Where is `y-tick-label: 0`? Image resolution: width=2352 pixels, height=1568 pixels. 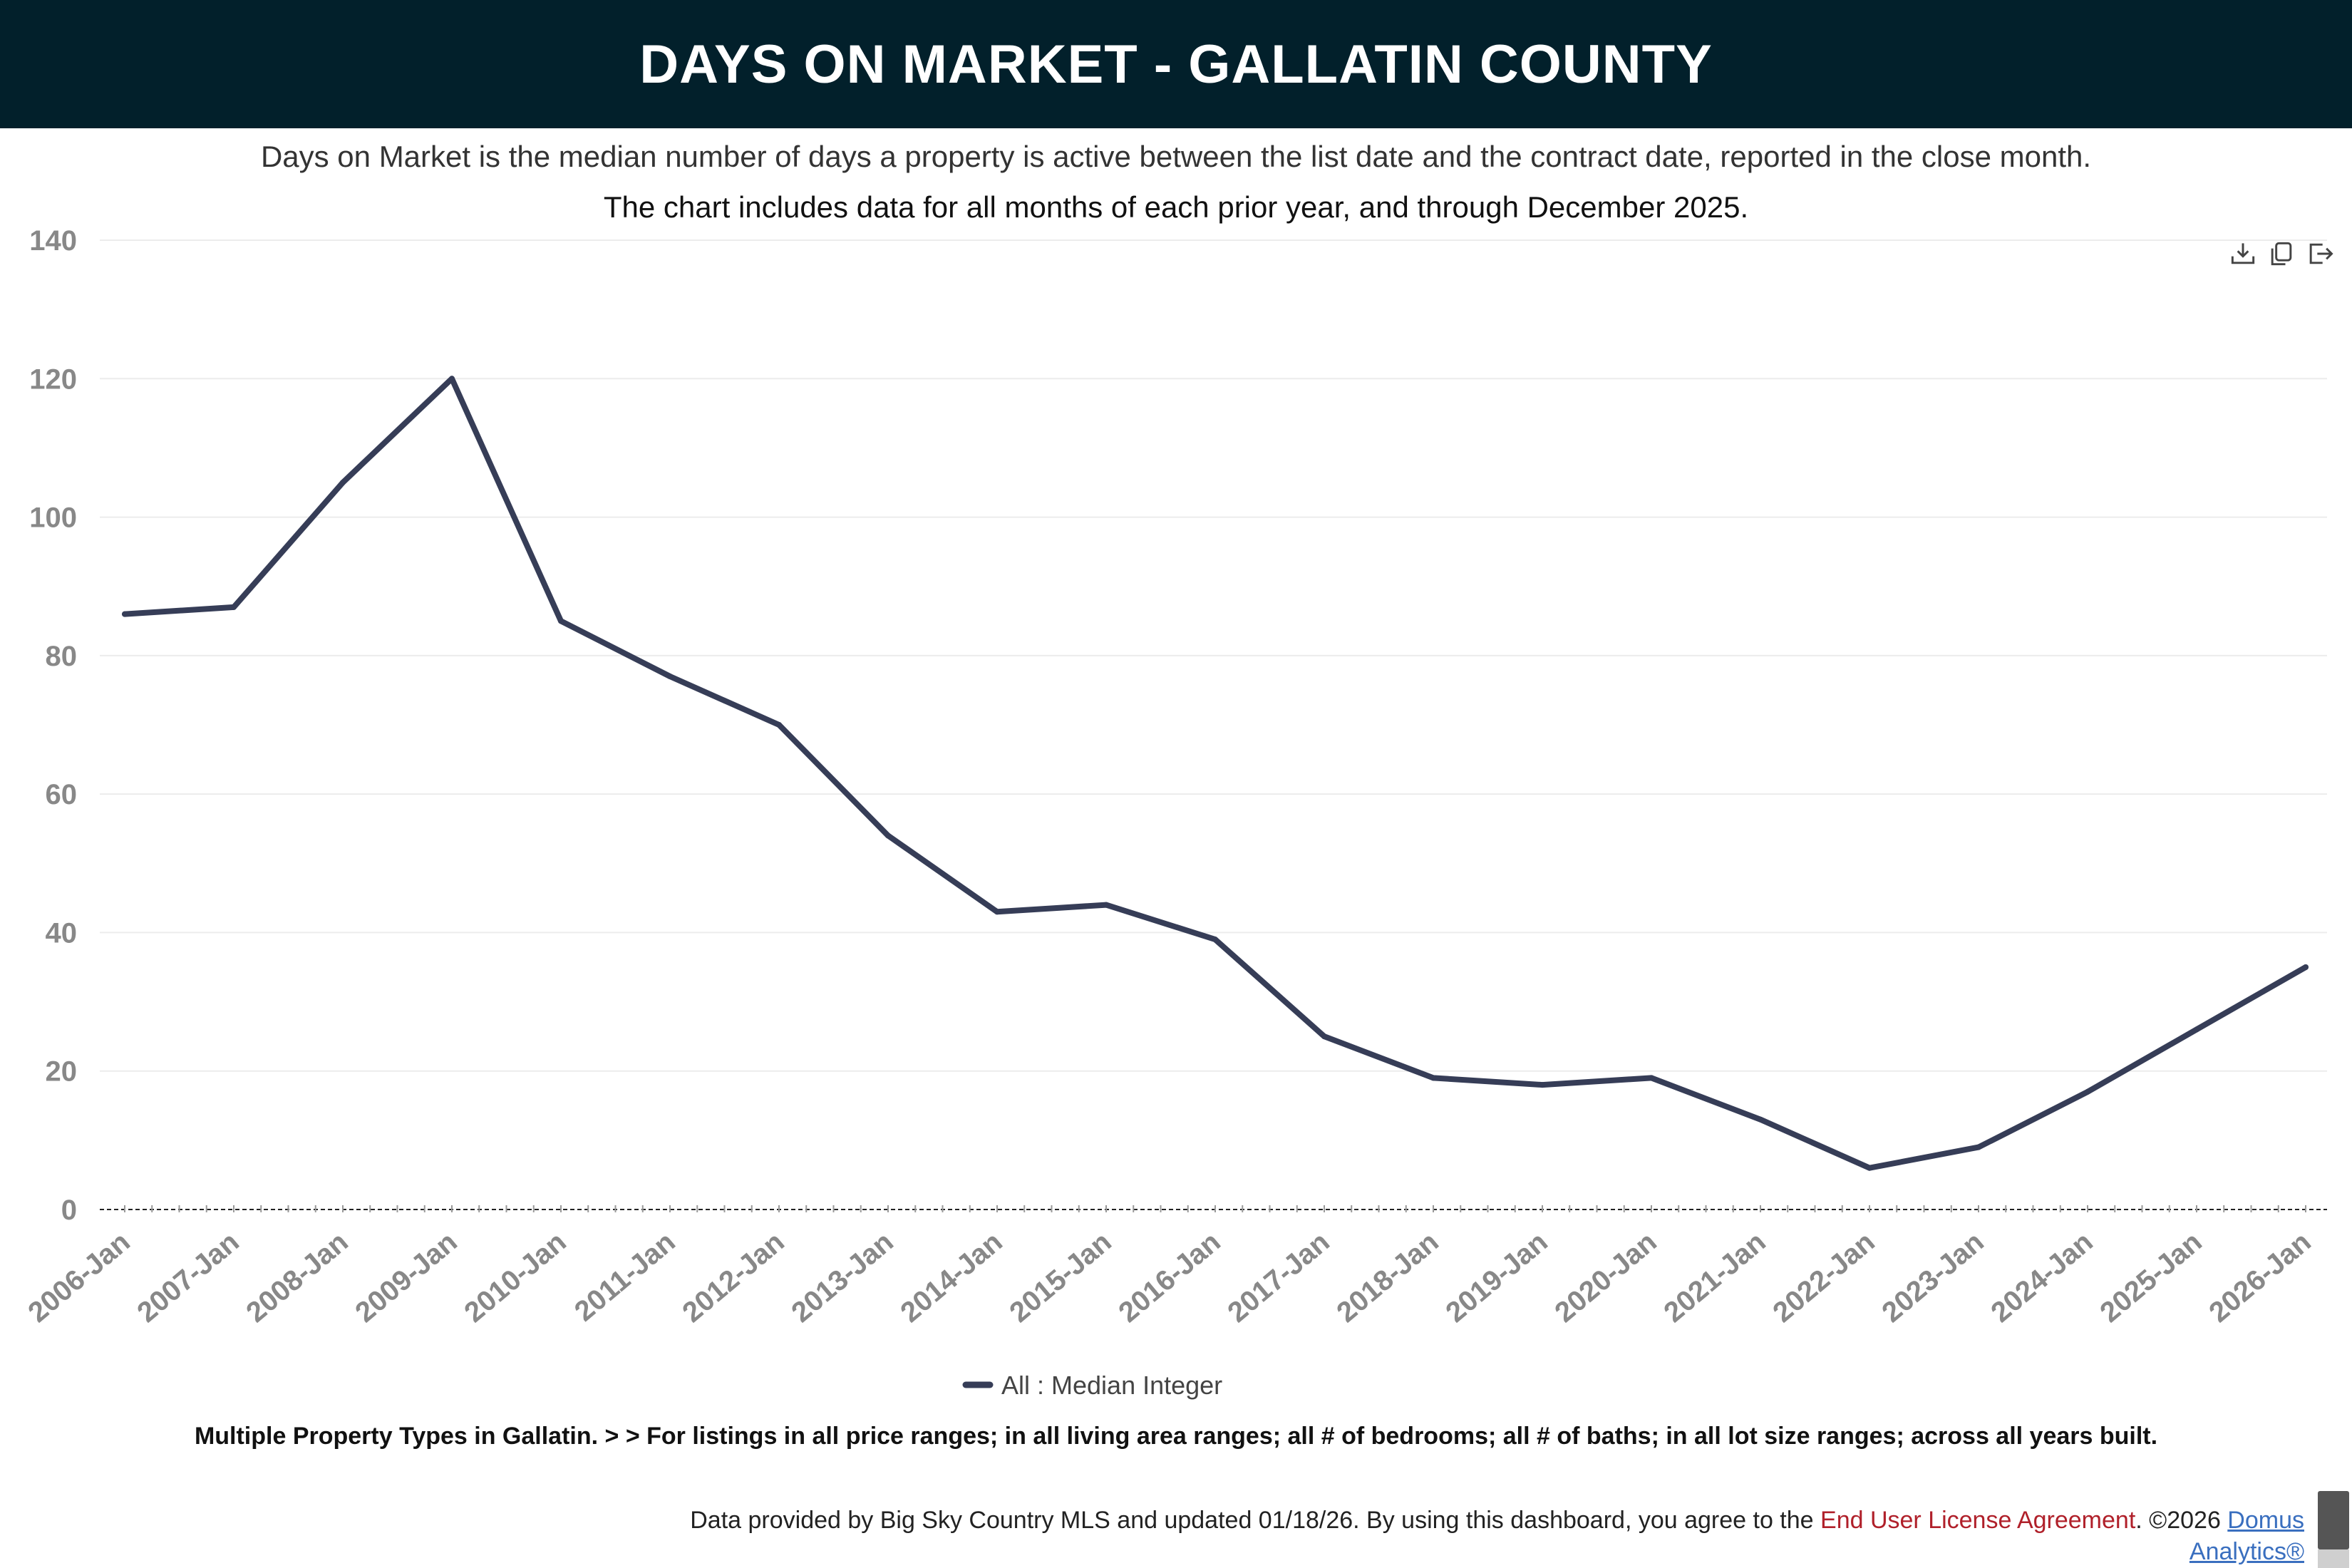
y-tick-label: 0 is located at coordinates (69, 1211).